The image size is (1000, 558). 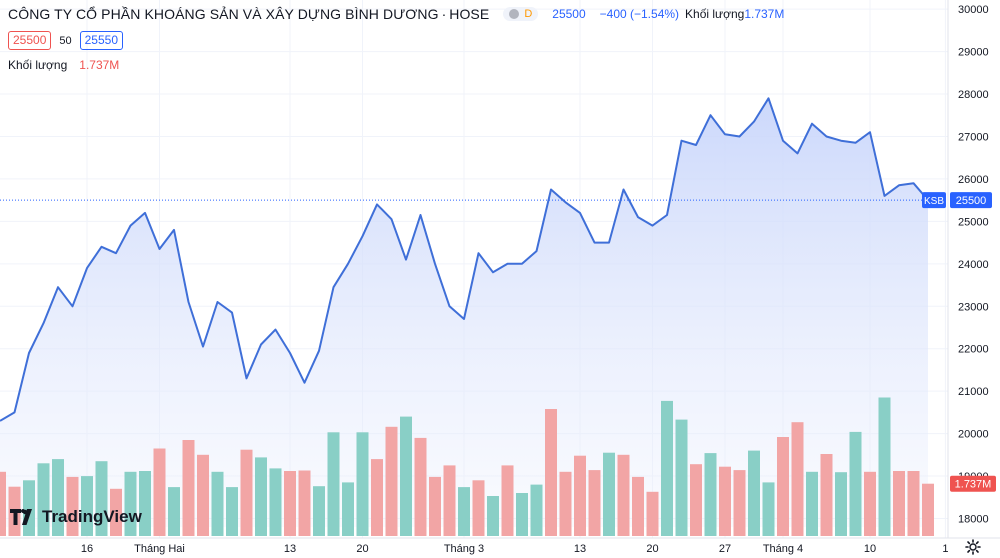 What do you see at coordinates (514, 14) in the screenshot?
I see `market-status-icon` at bounding box center [514, 14].